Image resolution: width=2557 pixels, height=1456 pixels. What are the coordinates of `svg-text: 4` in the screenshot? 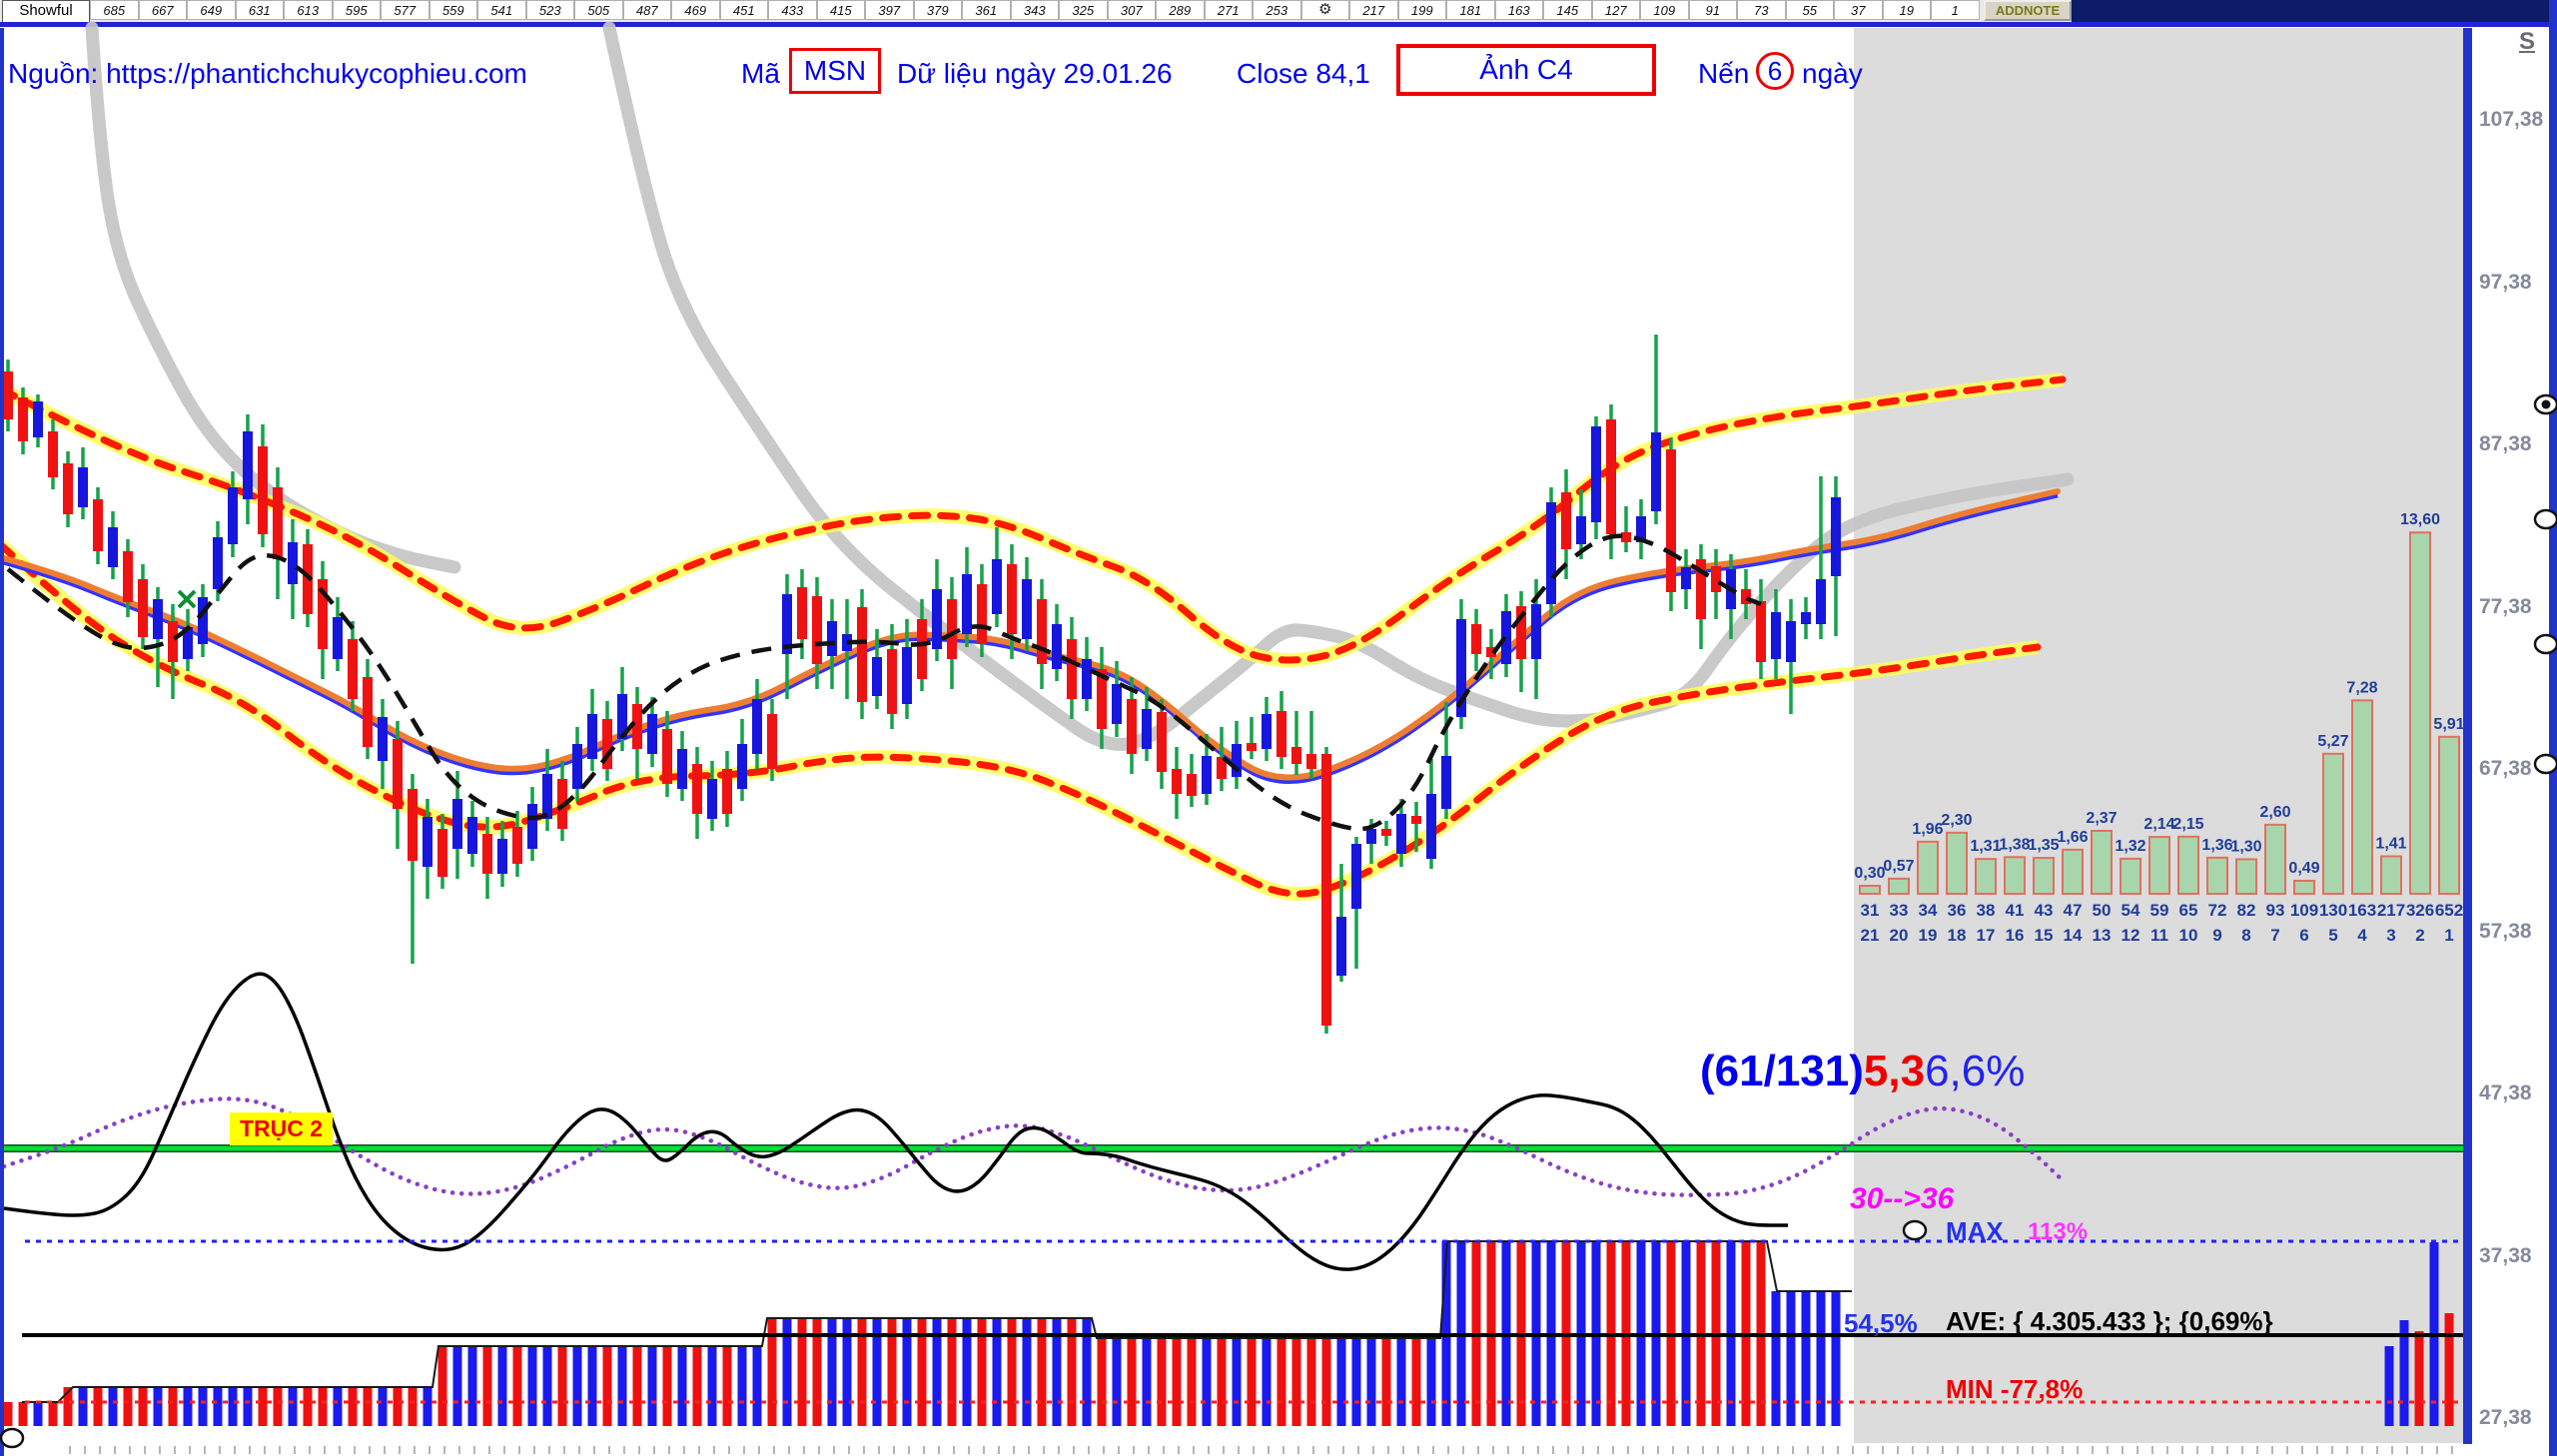 It's located at (2362, 935).